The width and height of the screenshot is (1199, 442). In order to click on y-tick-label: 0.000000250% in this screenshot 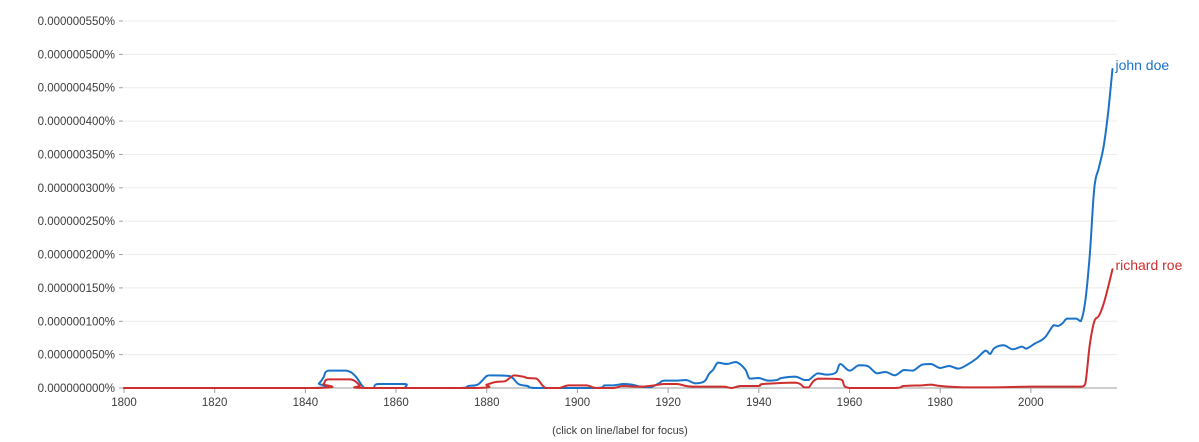, I will do `click(76, 222)`.